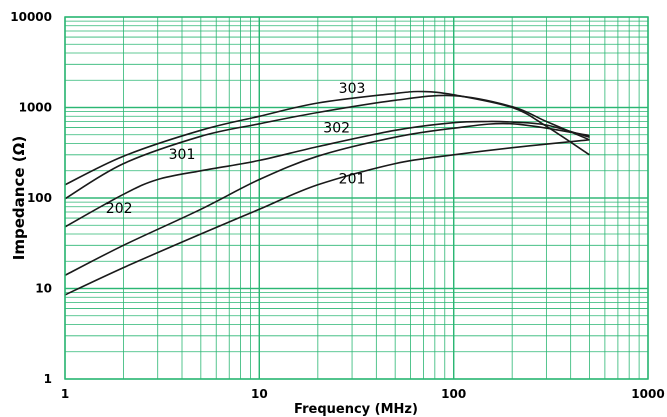 This screenshot has width=667, height=417. What do you see at coordinates (65, 394) in the screenshot?
I see `x-tick-label: 1` at bounding box center [65, 394].